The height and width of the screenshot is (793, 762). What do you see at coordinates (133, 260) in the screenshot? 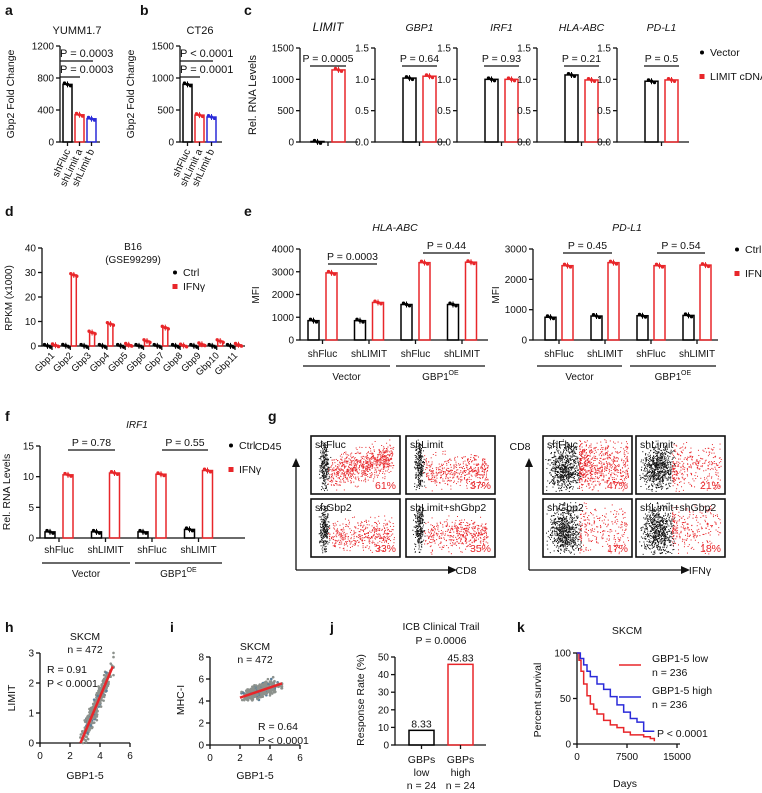
I see `chart-subtitle: (GSE99299)` at bounding box center [133, 260].